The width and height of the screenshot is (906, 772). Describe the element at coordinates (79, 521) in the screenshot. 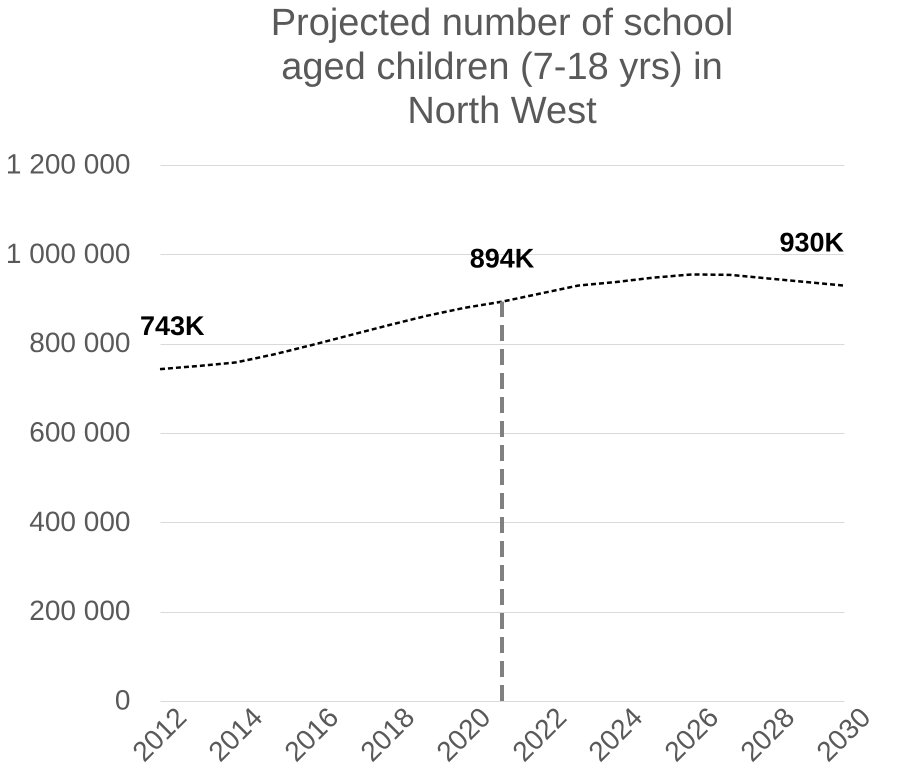

I see `y-tick-label: 400 000` at that location.